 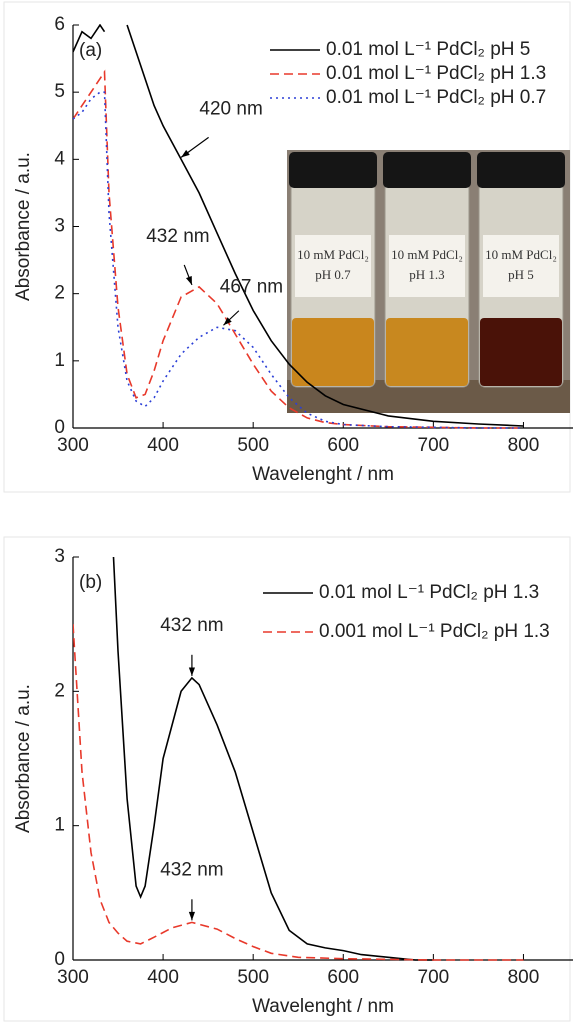 I want to click on inset-label: pH 0.7, so click(x=333, y=274).